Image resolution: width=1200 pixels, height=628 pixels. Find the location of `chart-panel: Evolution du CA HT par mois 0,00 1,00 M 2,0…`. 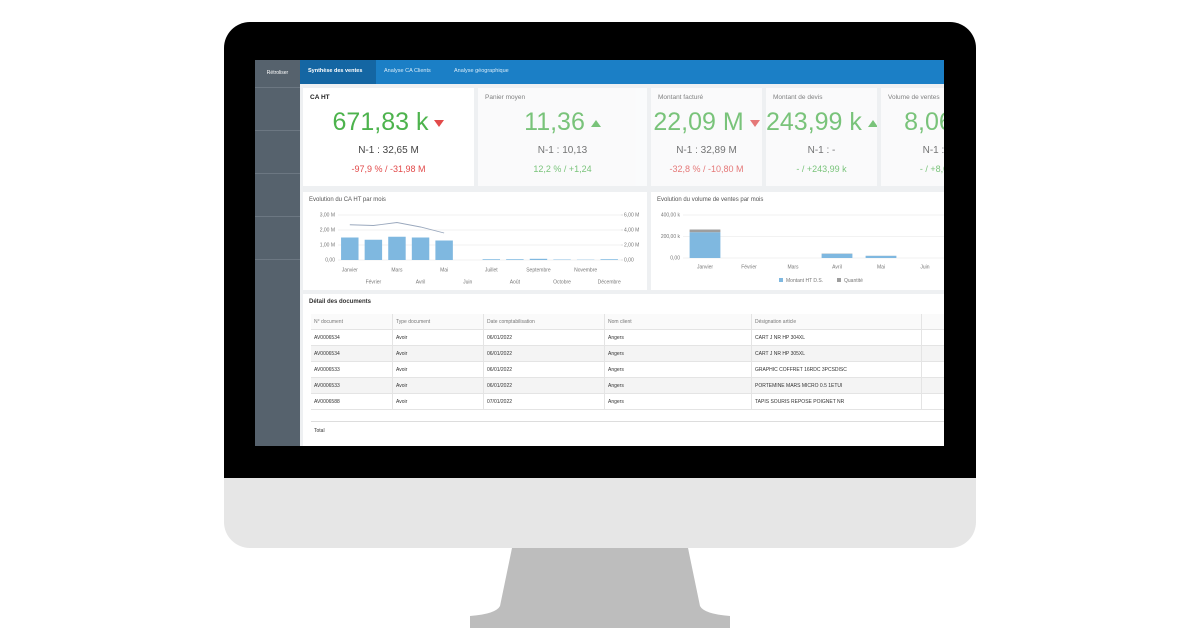

chart-panel: Evolution du CA HT par mois 0,00 1,00 M 2,0… is located at coordinates (475, 241).